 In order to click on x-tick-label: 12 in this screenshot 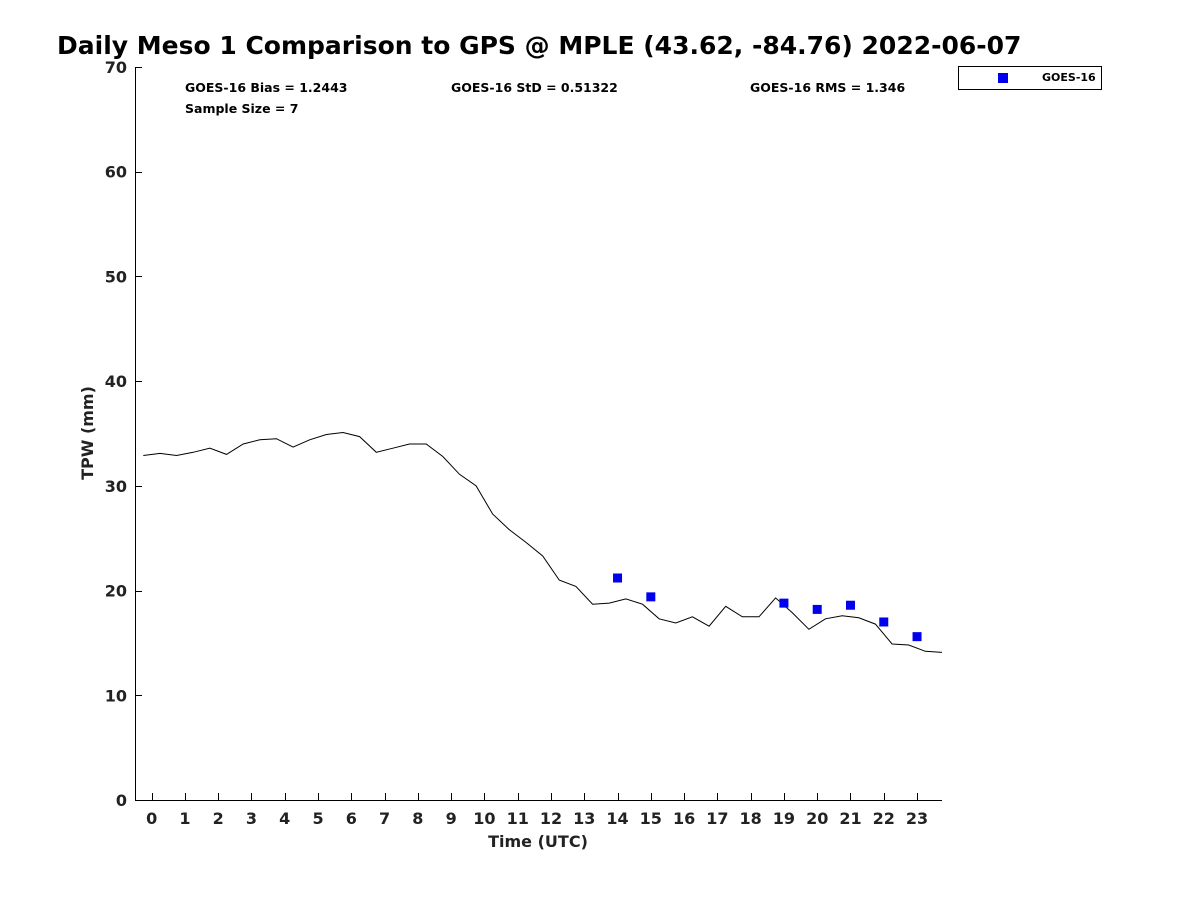, I will do `click(551, 818)`.